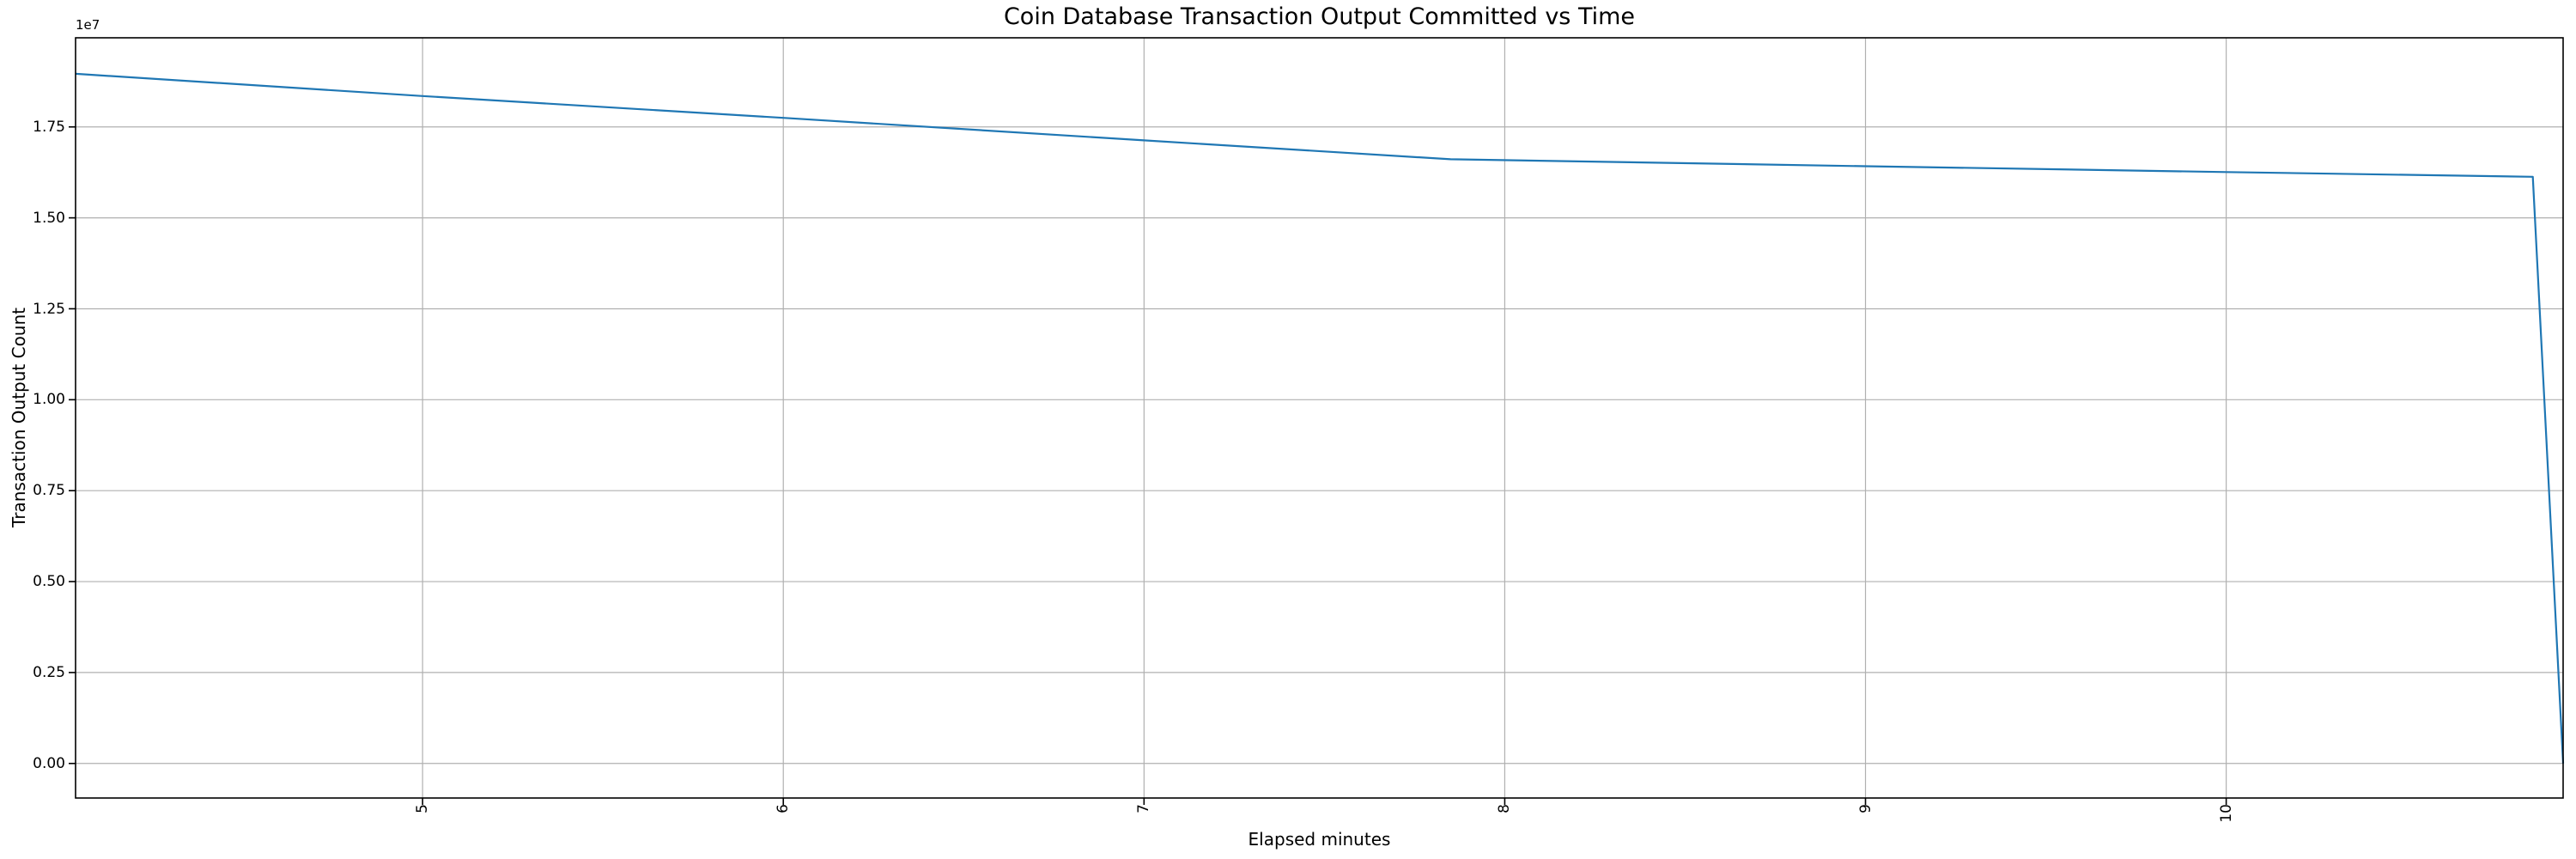 The width and height of the screenshot is (2576, 859). Describe the element at coordinates (19, 417) in the screenshot. I see `y-axis-label: Transaction Output Count` at that location.